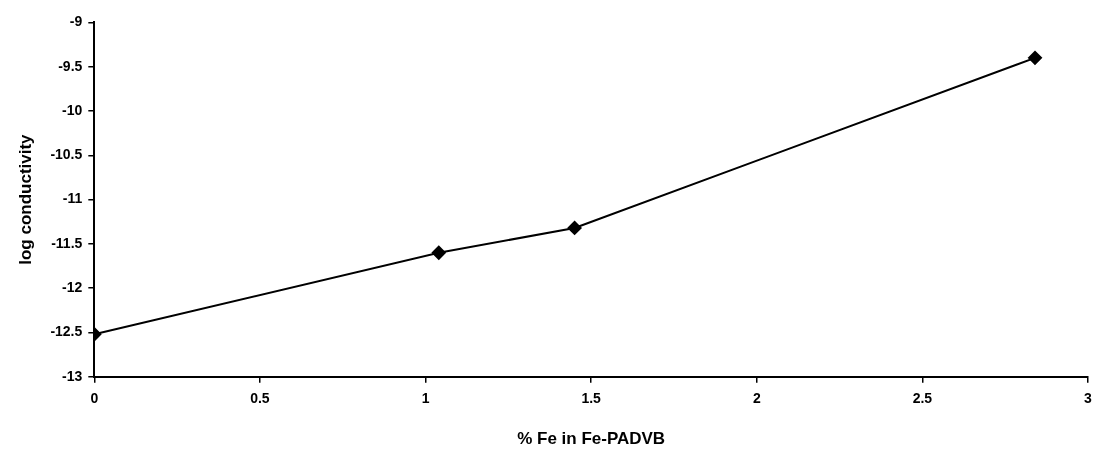  What do you see at coordinates (72, 375) in the screenshot?
I see `y-tick-label: -13` at bounding box center [72, 375].